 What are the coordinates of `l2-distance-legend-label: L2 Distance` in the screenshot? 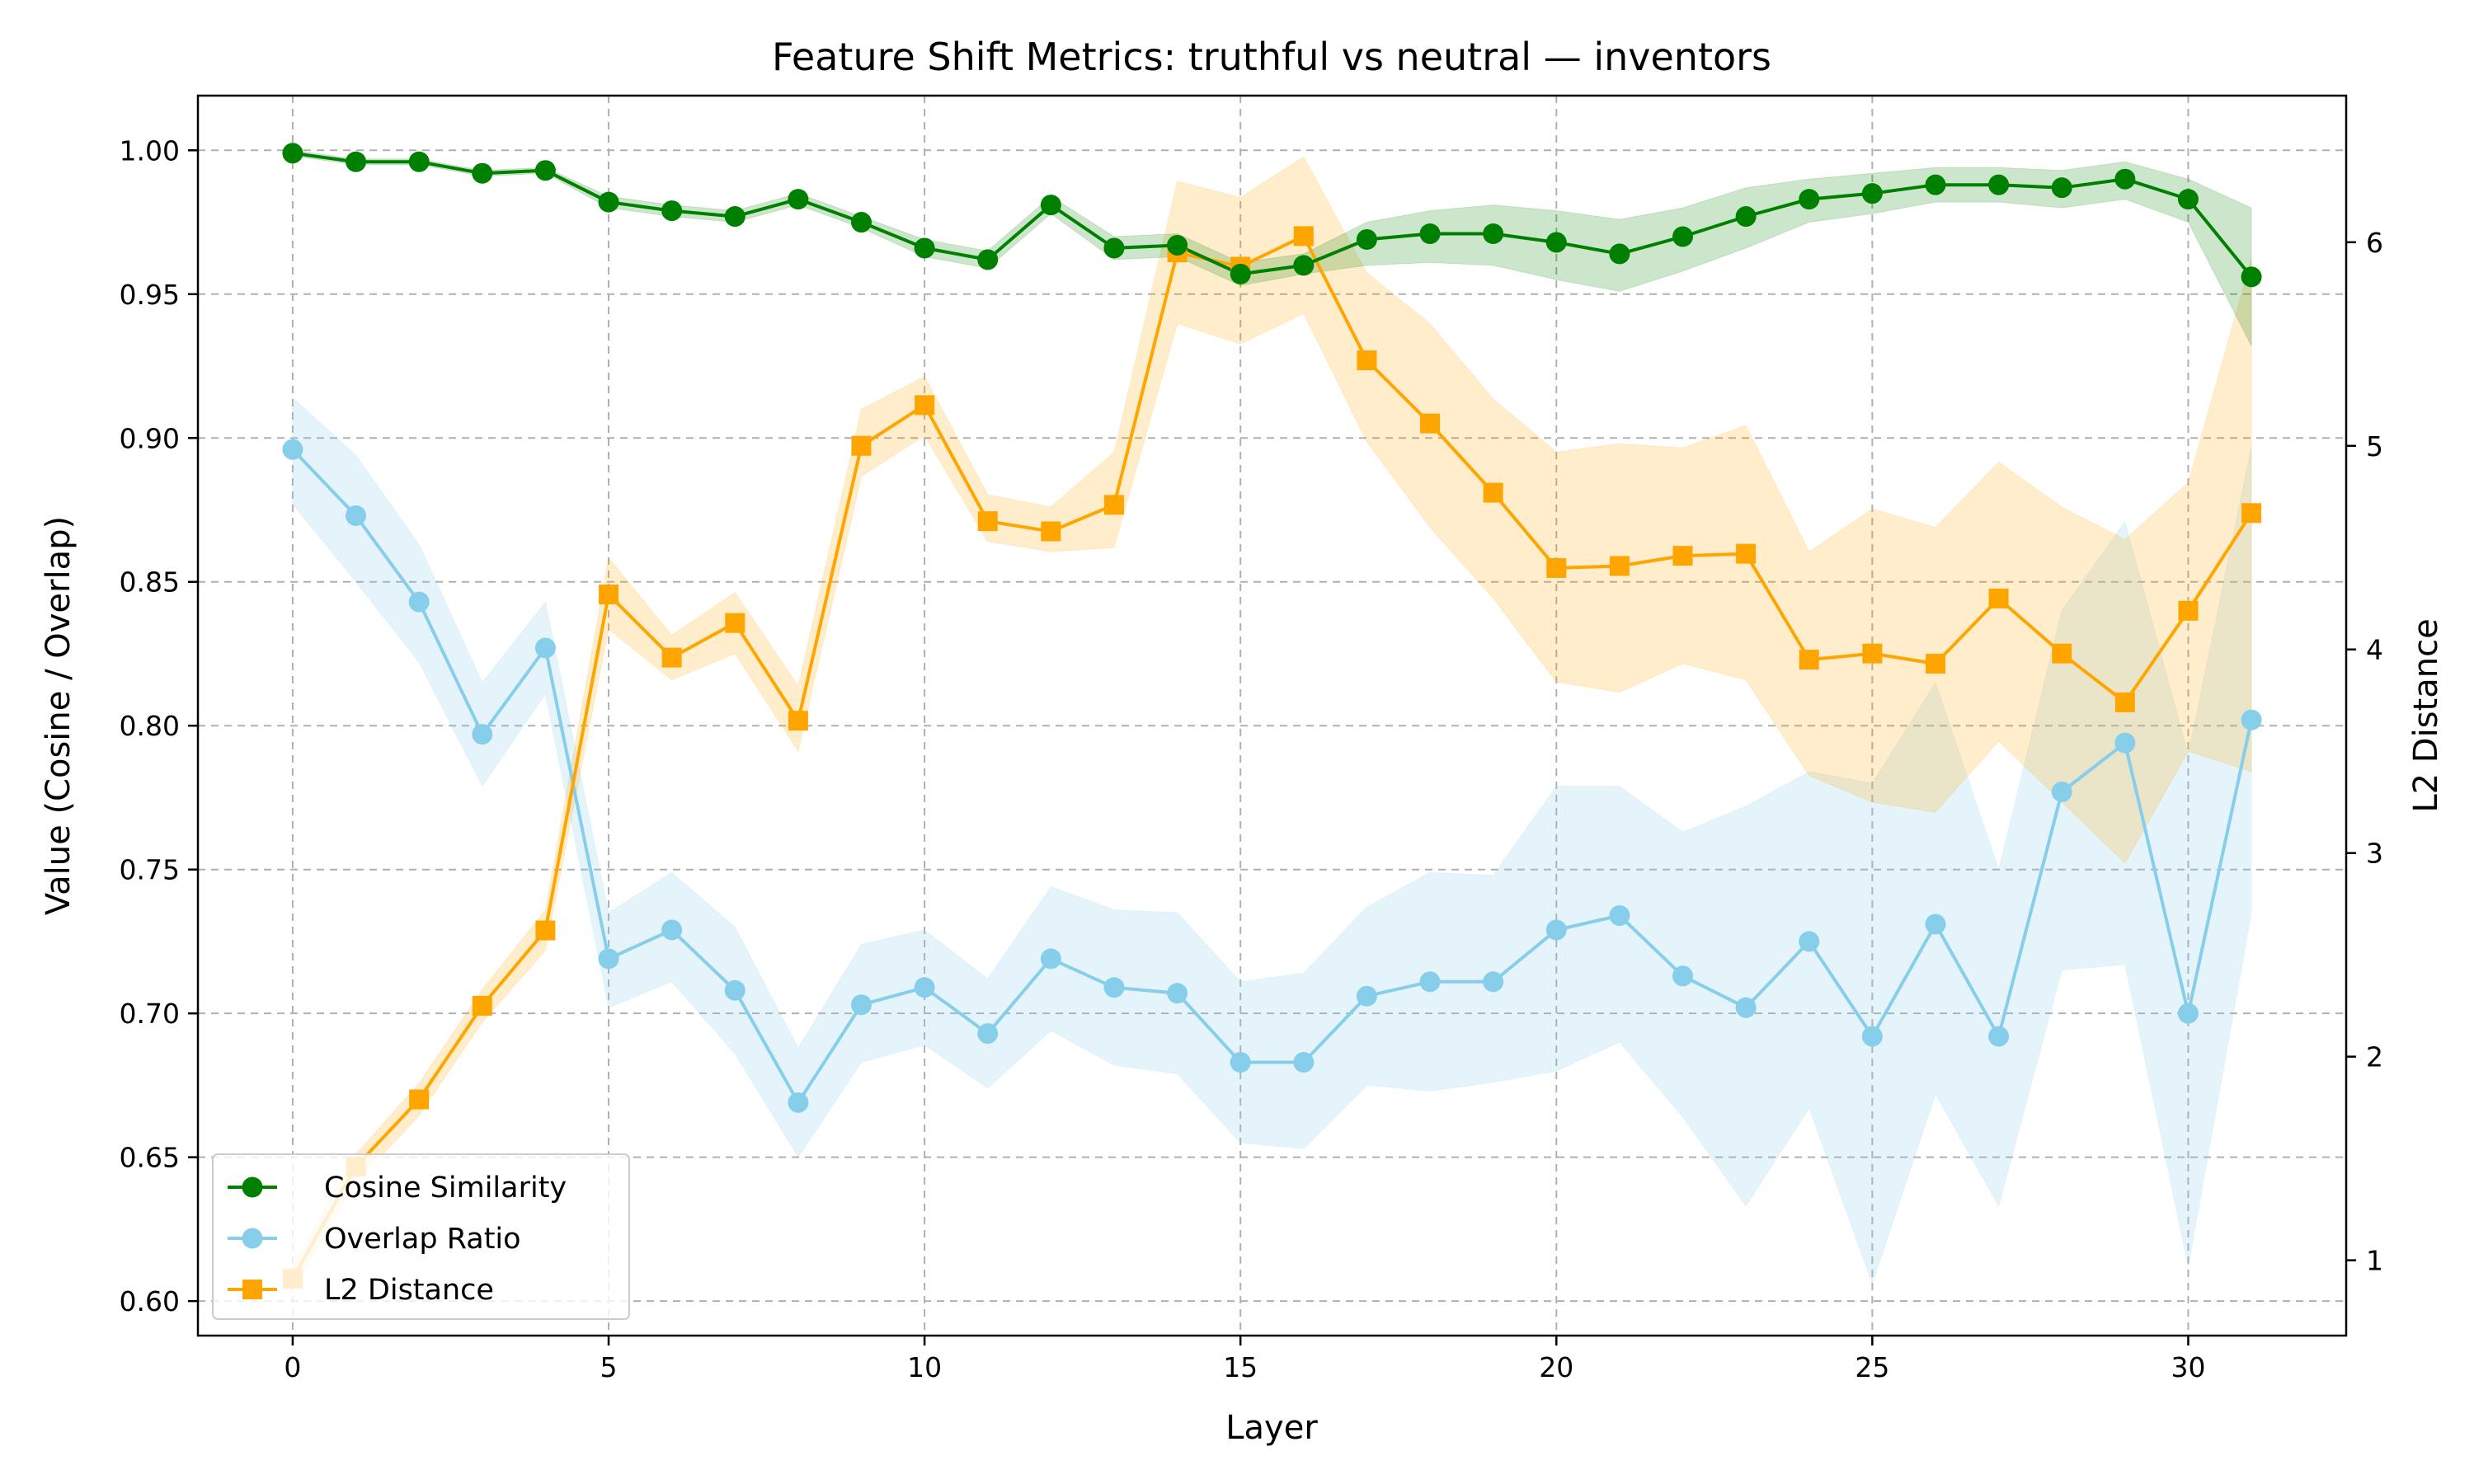 It's located at (409, 1290).